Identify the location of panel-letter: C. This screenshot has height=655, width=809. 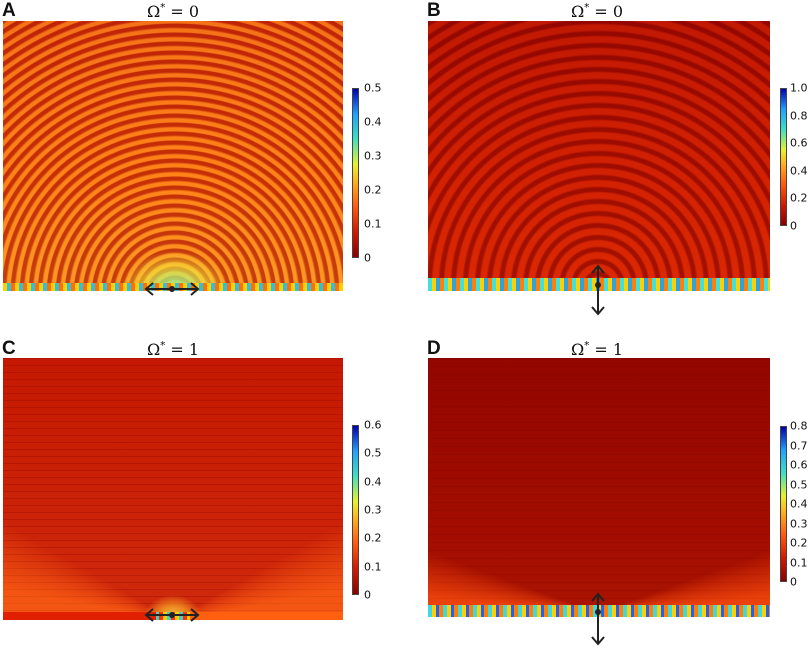
(9, 348).